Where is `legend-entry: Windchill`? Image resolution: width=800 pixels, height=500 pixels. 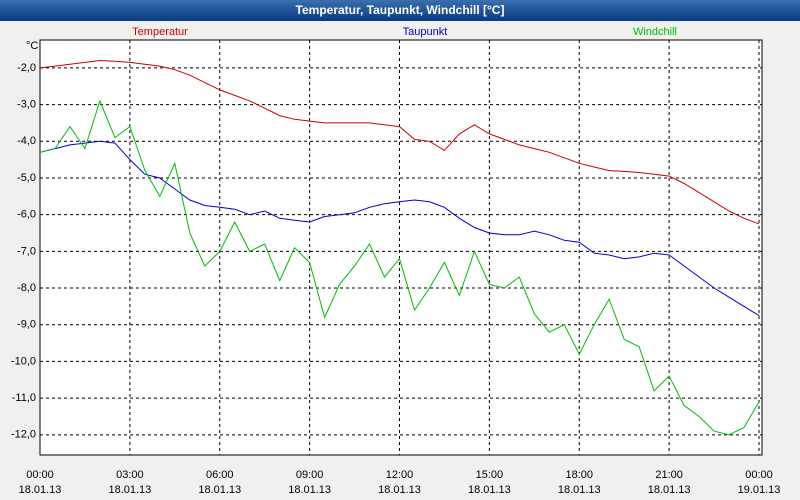 legend-entry: Windchill is located at coordinates (655, 32).